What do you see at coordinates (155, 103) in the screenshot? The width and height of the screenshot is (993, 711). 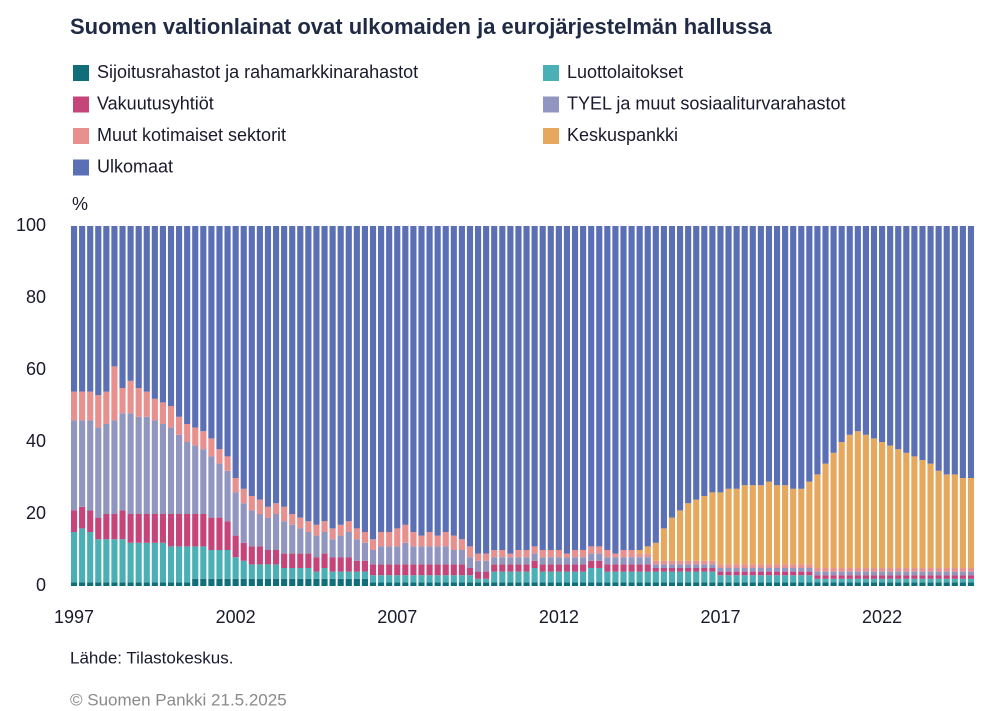 I see `legend-label: Vakuutusyhtiöt` at bounding box center [155, 103].